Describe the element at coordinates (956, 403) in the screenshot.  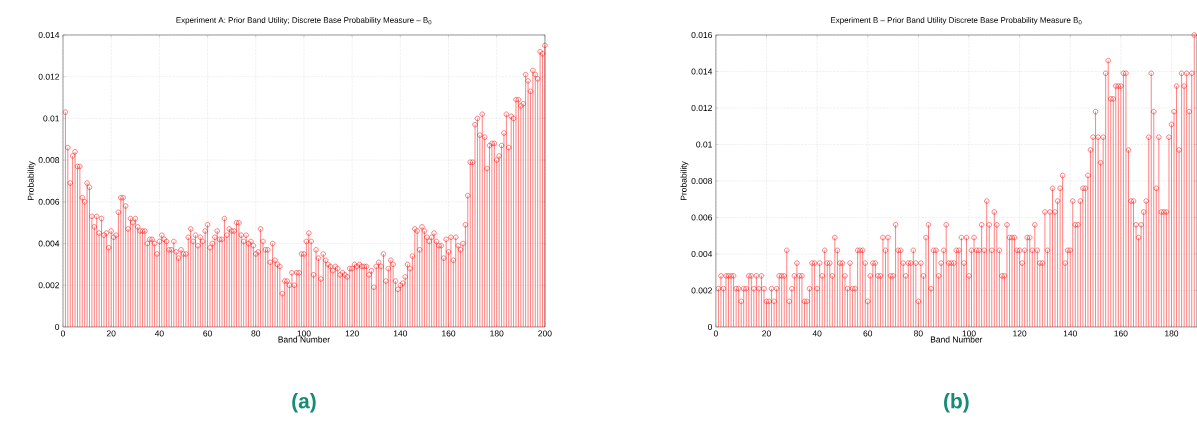
I see `text: (b)` at that location.